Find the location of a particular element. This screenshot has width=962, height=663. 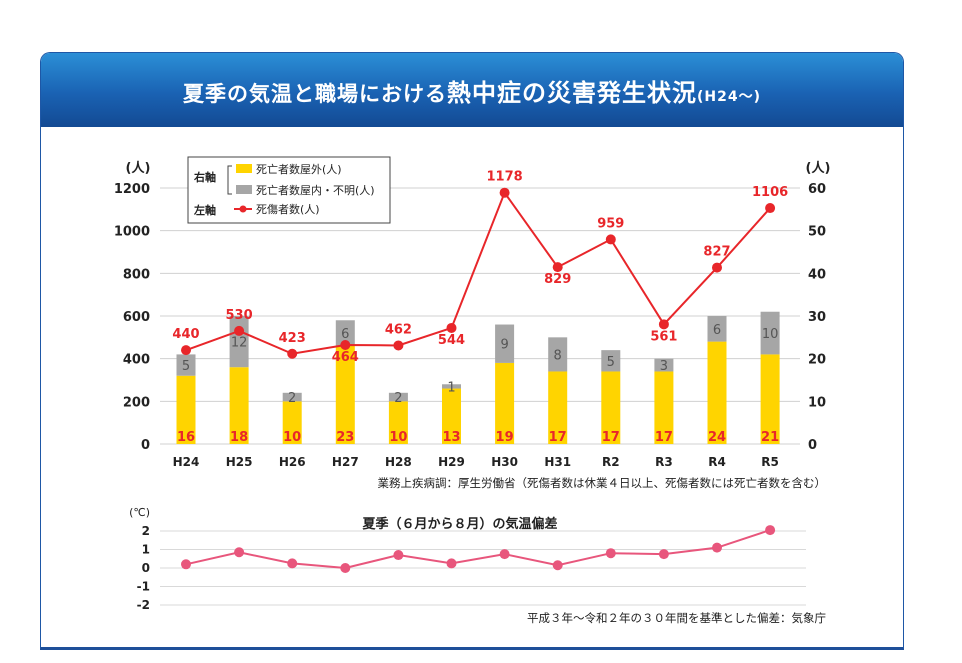

title-part3: (H24〜) is located at coordinates (729, 96).